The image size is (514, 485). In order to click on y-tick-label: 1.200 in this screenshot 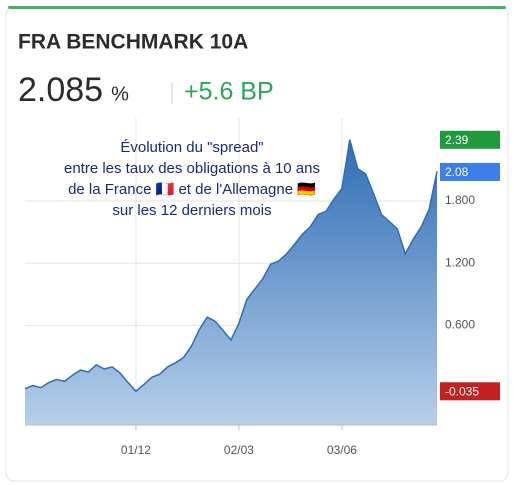, I will do `click(460, 262)`.